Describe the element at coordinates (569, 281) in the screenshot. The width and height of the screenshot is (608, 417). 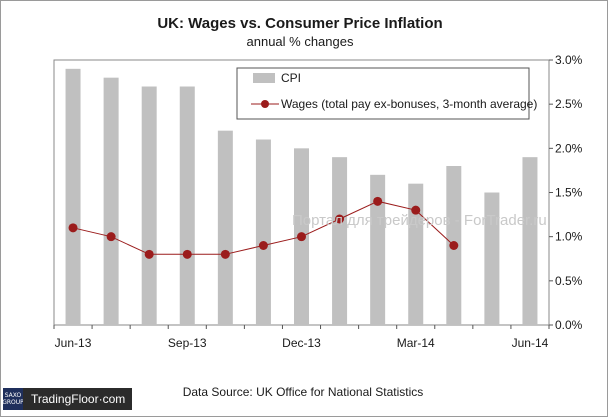
I see `y-tick-label: 0.5%` at that location.